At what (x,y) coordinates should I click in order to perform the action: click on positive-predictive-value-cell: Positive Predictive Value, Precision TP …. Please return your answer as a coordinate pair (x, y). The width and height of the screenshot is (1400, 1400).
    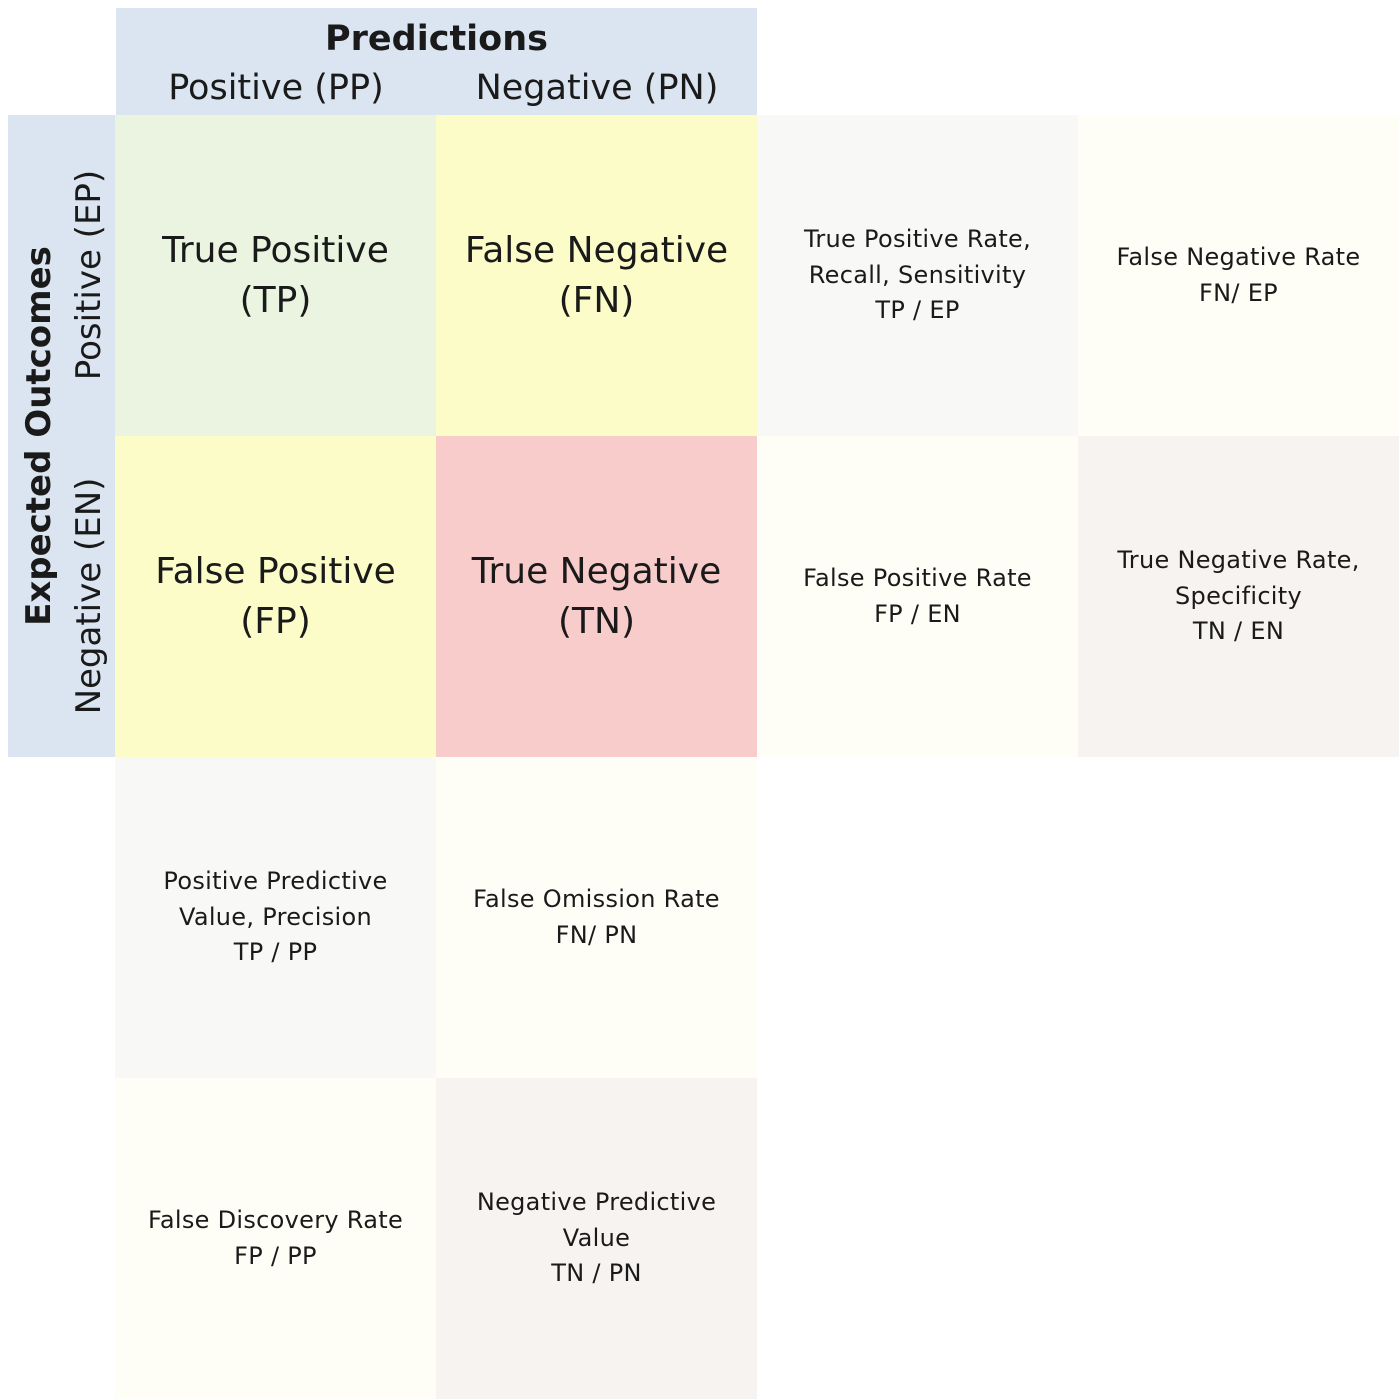
    Looking at the image, I should click on (275, 917).